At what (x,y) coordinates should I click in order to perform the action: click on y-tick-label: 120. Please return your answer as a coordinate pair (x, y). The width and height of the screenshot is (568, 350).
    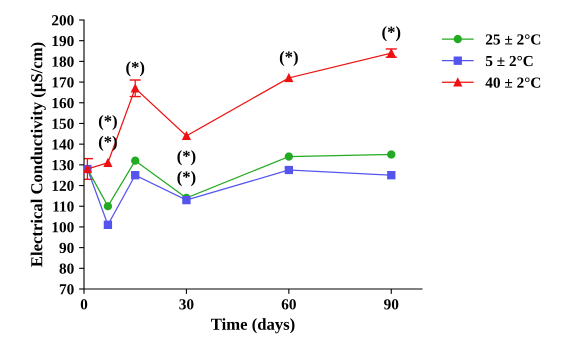
    Looking at the image, I should click on (63, 185).